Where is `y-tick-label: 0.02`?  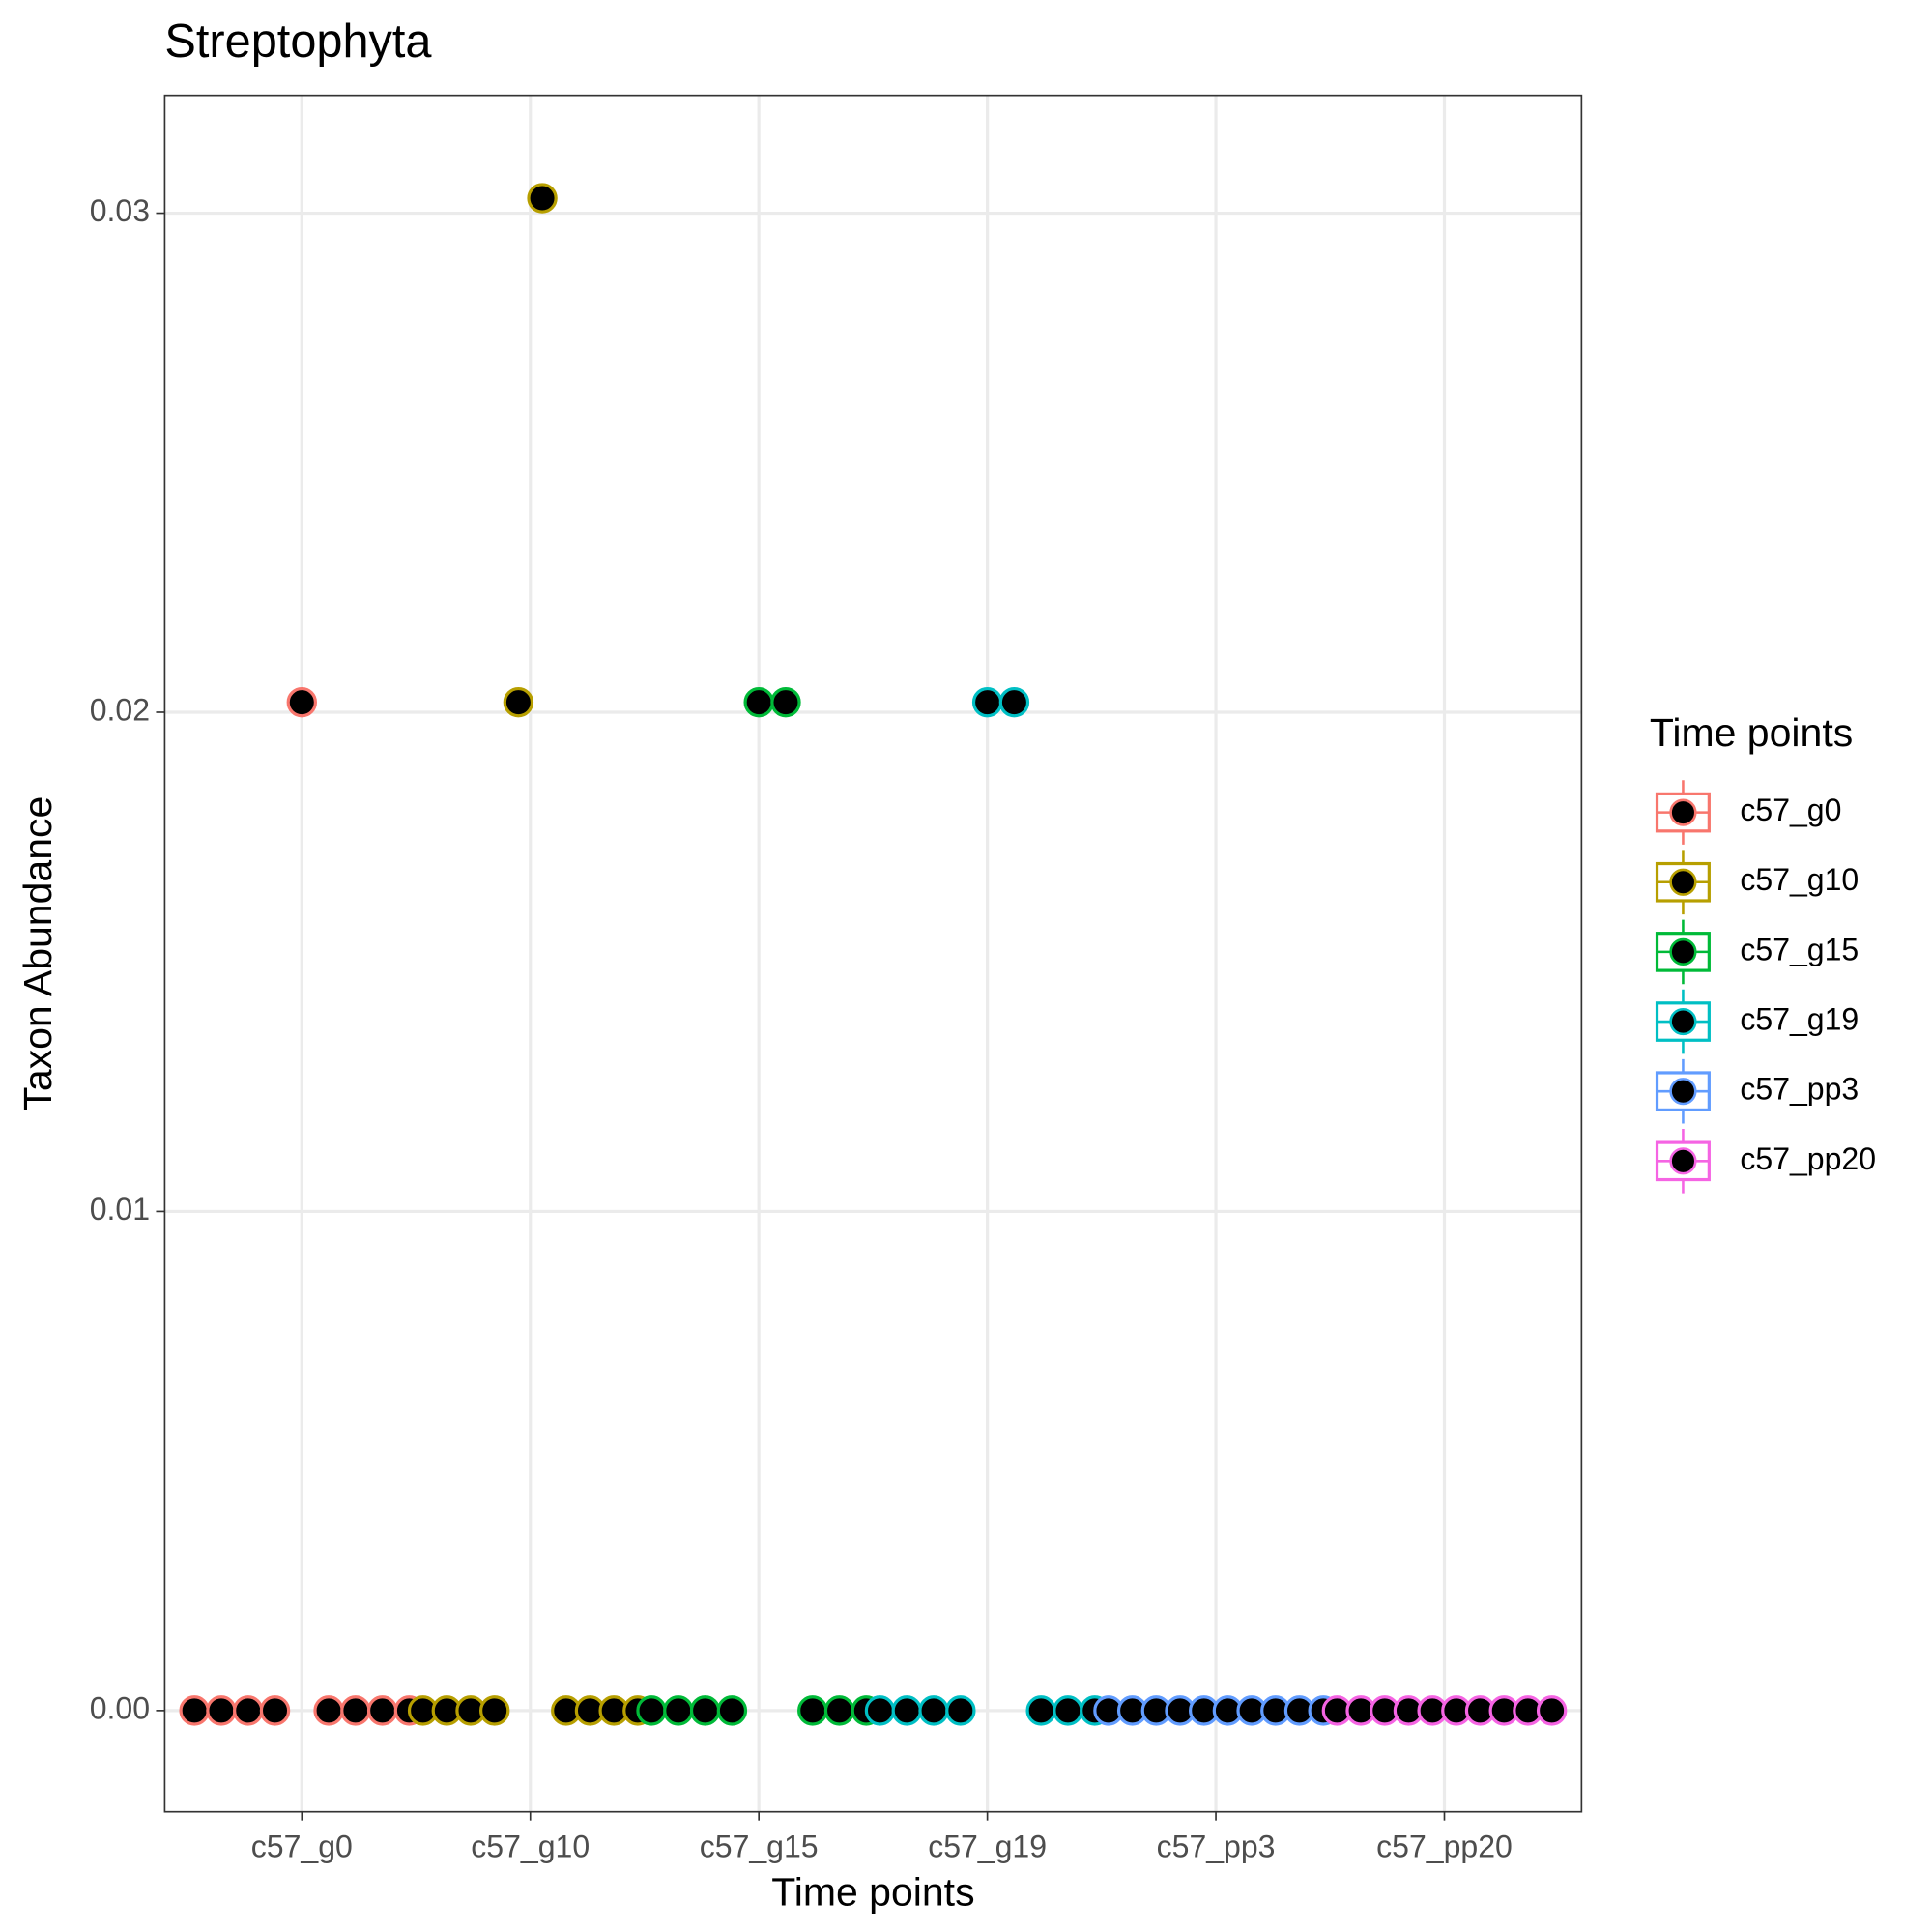
y-tick-label: 0.02 is located at coordinates (120, 709).